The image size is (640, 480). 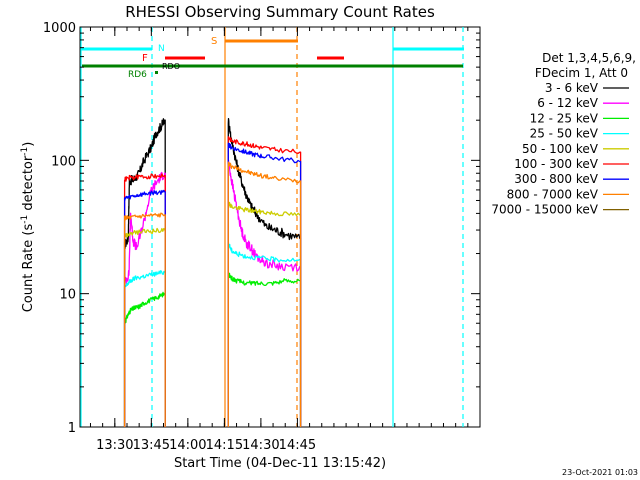 What do you see at coordinates (581, 73) in the screenshot?
I see `legend-header-2: FDecim 1, Att 0` at bounding box center [581, 73].